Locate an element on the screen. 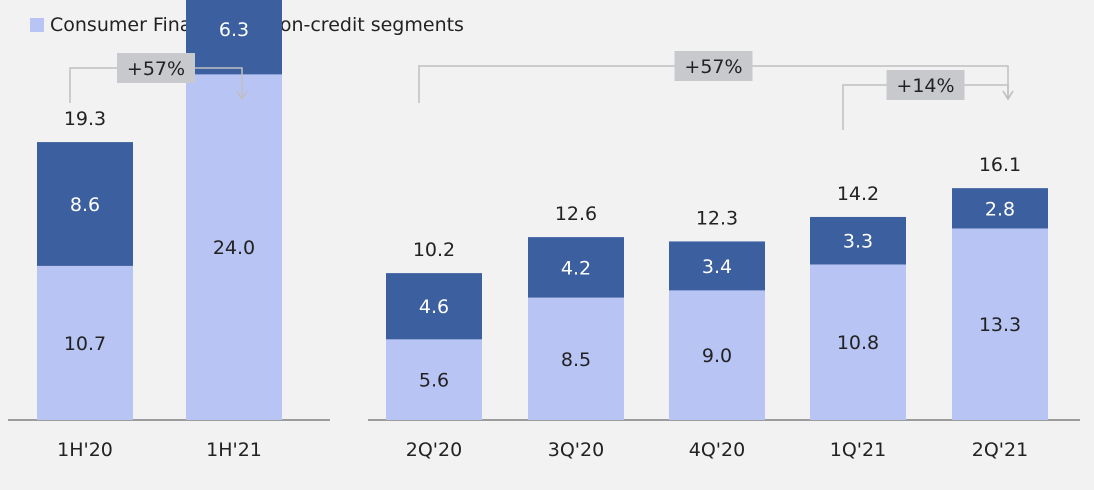  bar-consumer-finance-2Q'21 is located at coordinates (1000, 324).